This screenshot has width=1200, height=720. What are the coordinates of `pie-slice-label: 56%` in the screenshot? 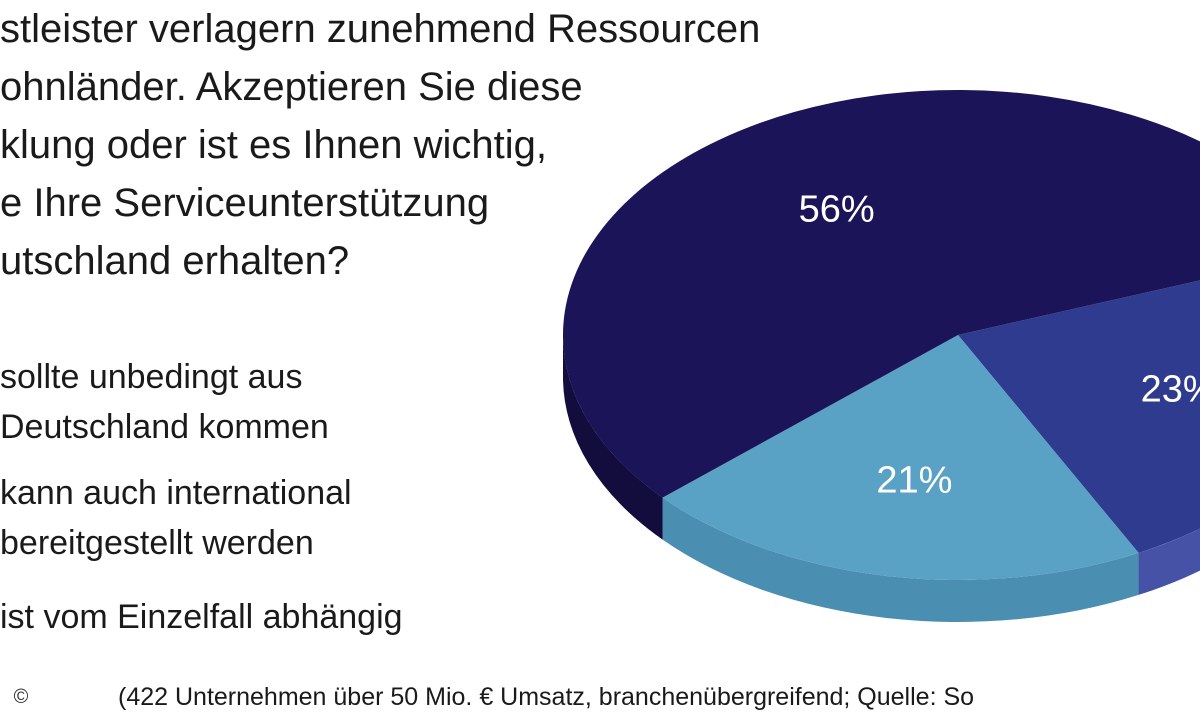 It's located at (837, 210).